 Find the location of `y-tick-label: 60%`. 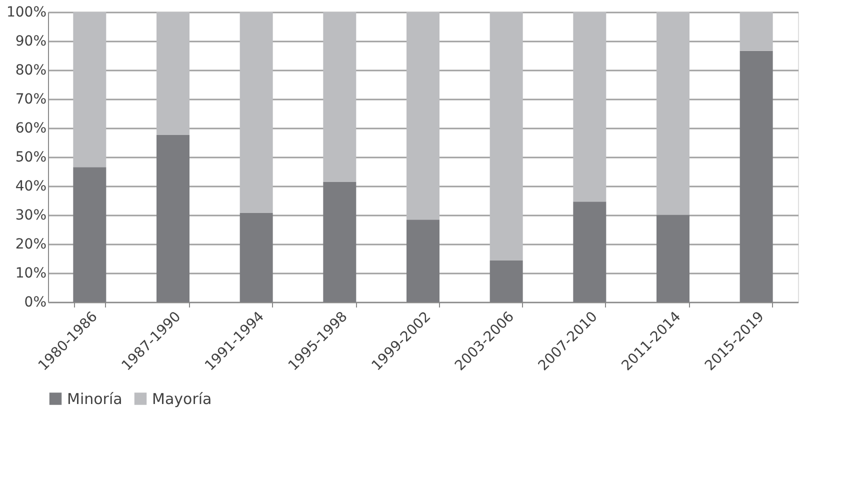

y-tick-label: 60% is located at coordinates (30, 128).